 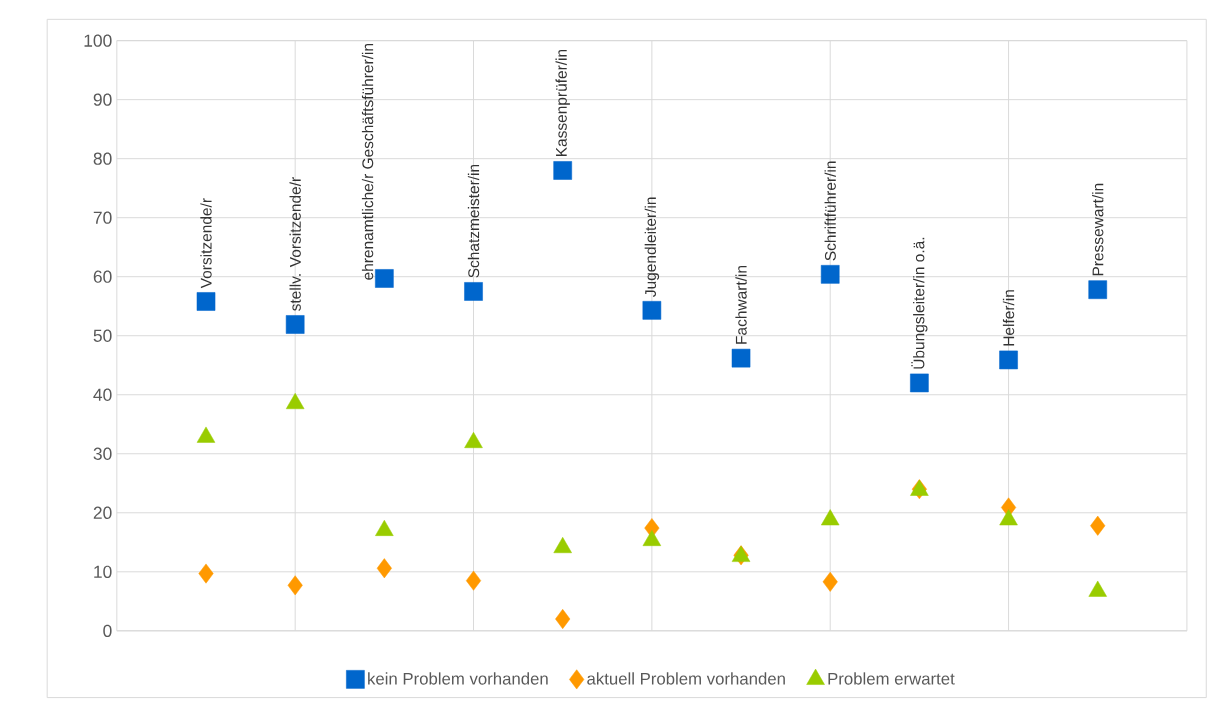 I want to click on y-tick-label: 30, so click(x=102, y=453).